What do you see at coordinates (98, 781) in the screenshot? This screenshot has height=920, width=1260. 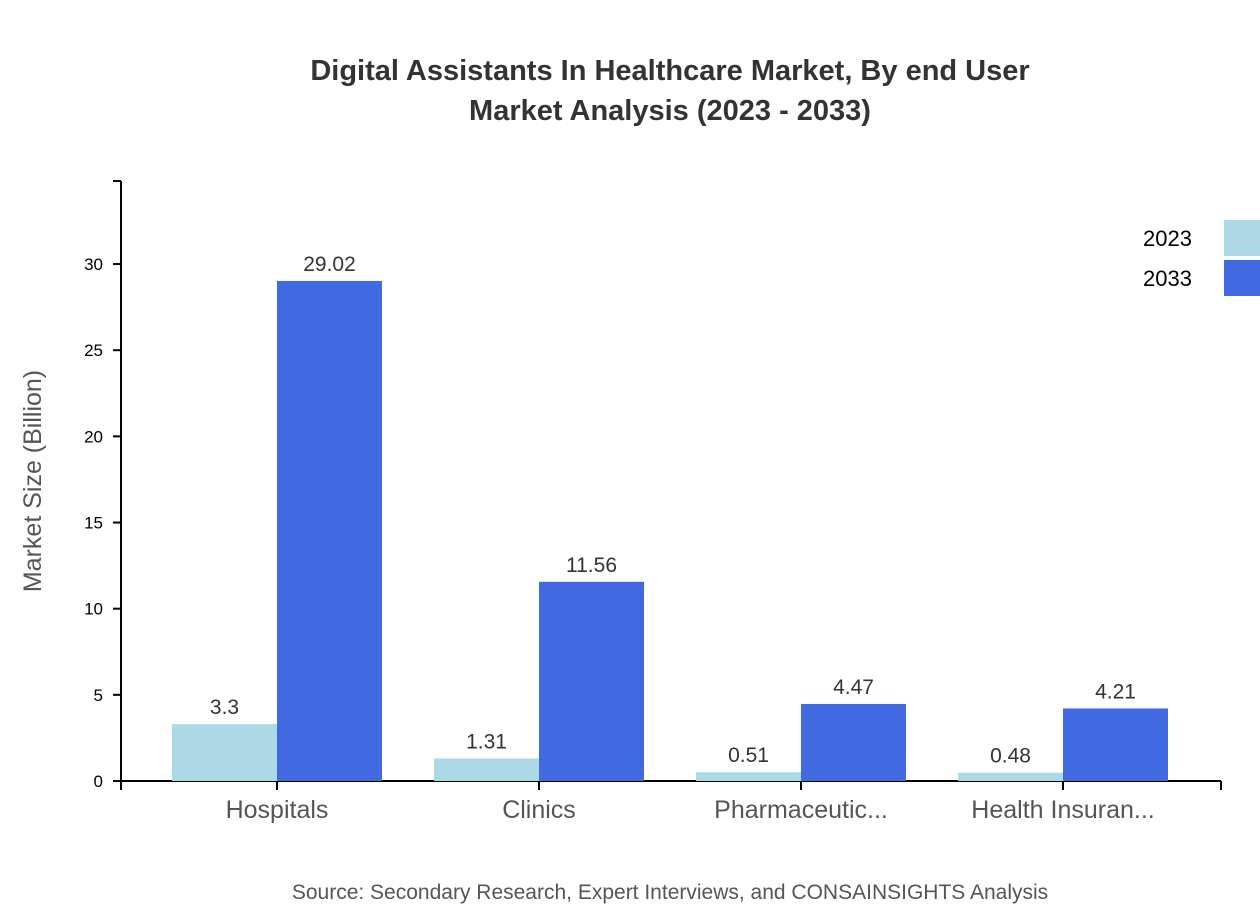 I see `y-tick-label: 0` at bounding box center [98, 781].